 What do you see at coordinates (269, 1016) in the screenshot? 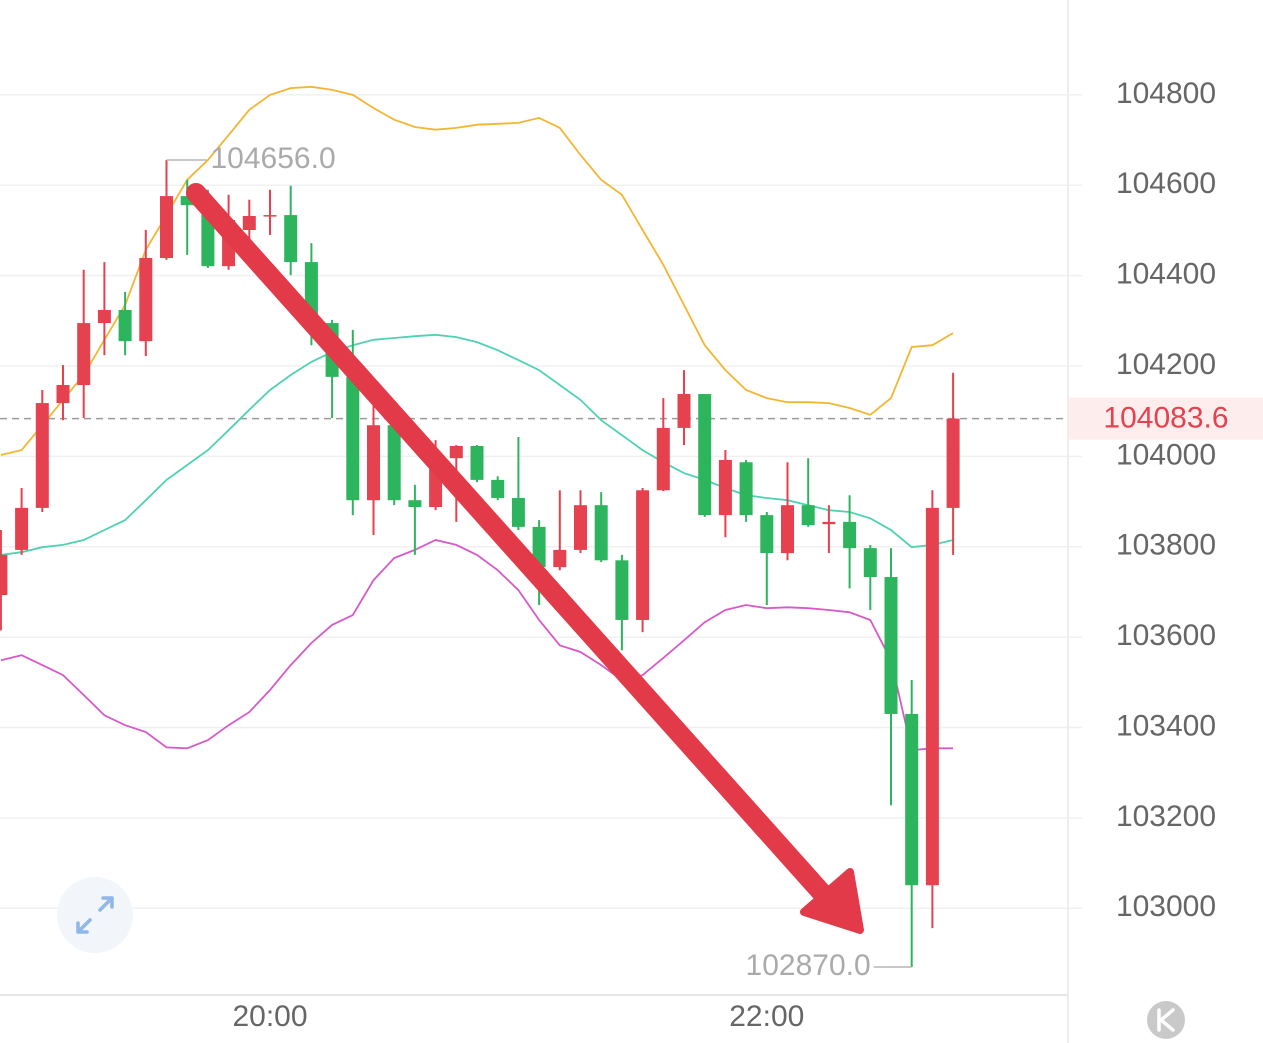
I see `x-tick-label: 20:00` at bounding box center [269, 1016].